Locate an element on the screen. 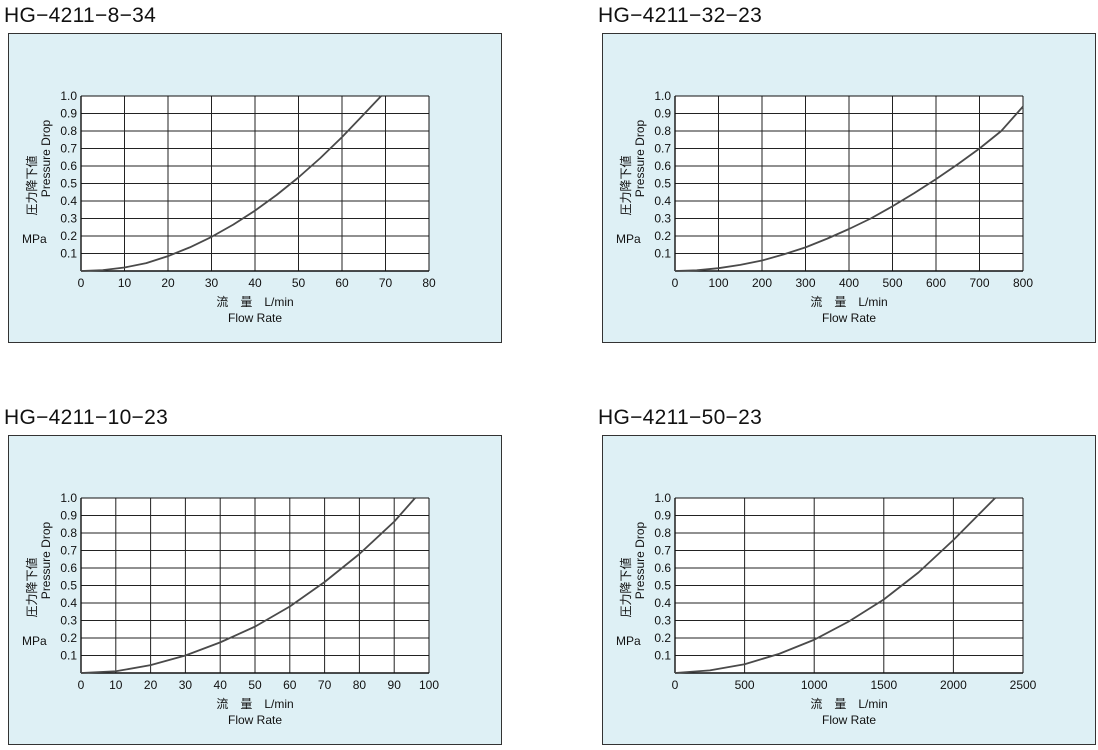 The image size is (1098, 750). x-tick-label: 1000 is located at coordinates (814, 685).